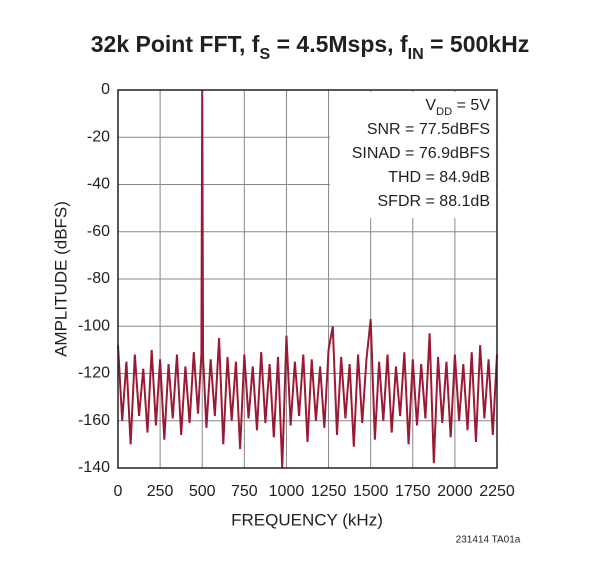 This screenshot has width=600, height=561. I want to click on x-axis-label: FREQUENCY (kHz), so click(307, 519).